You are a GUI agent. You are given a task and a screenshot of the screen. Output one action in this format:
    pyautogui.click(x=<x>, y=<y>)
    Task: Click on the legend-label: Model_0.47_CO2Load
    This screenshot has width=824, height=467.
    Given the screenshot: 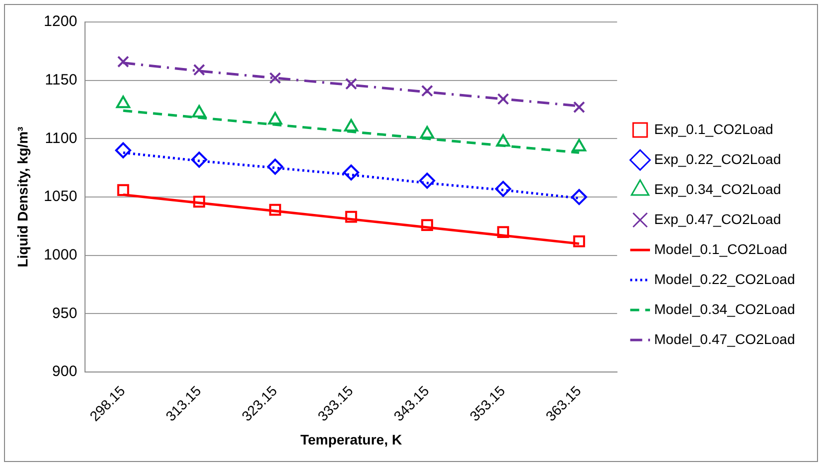 What is the action you would take?
    pyautogui.click(x=725, y=338)
    